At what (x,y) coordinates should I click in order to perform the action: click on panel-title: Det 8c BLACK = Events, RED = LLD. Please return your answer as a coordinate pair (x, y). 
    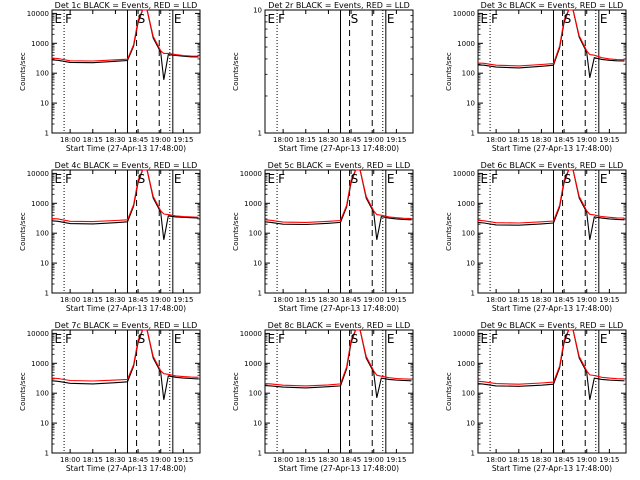
    Looking at the image, I should click on (339, 325).